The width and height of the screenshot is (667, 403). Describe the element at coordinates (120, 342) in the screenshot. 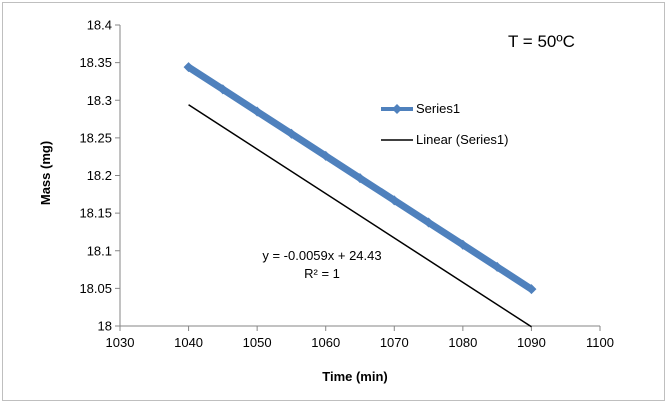

I see `x-tick-label: 1030` at that location.